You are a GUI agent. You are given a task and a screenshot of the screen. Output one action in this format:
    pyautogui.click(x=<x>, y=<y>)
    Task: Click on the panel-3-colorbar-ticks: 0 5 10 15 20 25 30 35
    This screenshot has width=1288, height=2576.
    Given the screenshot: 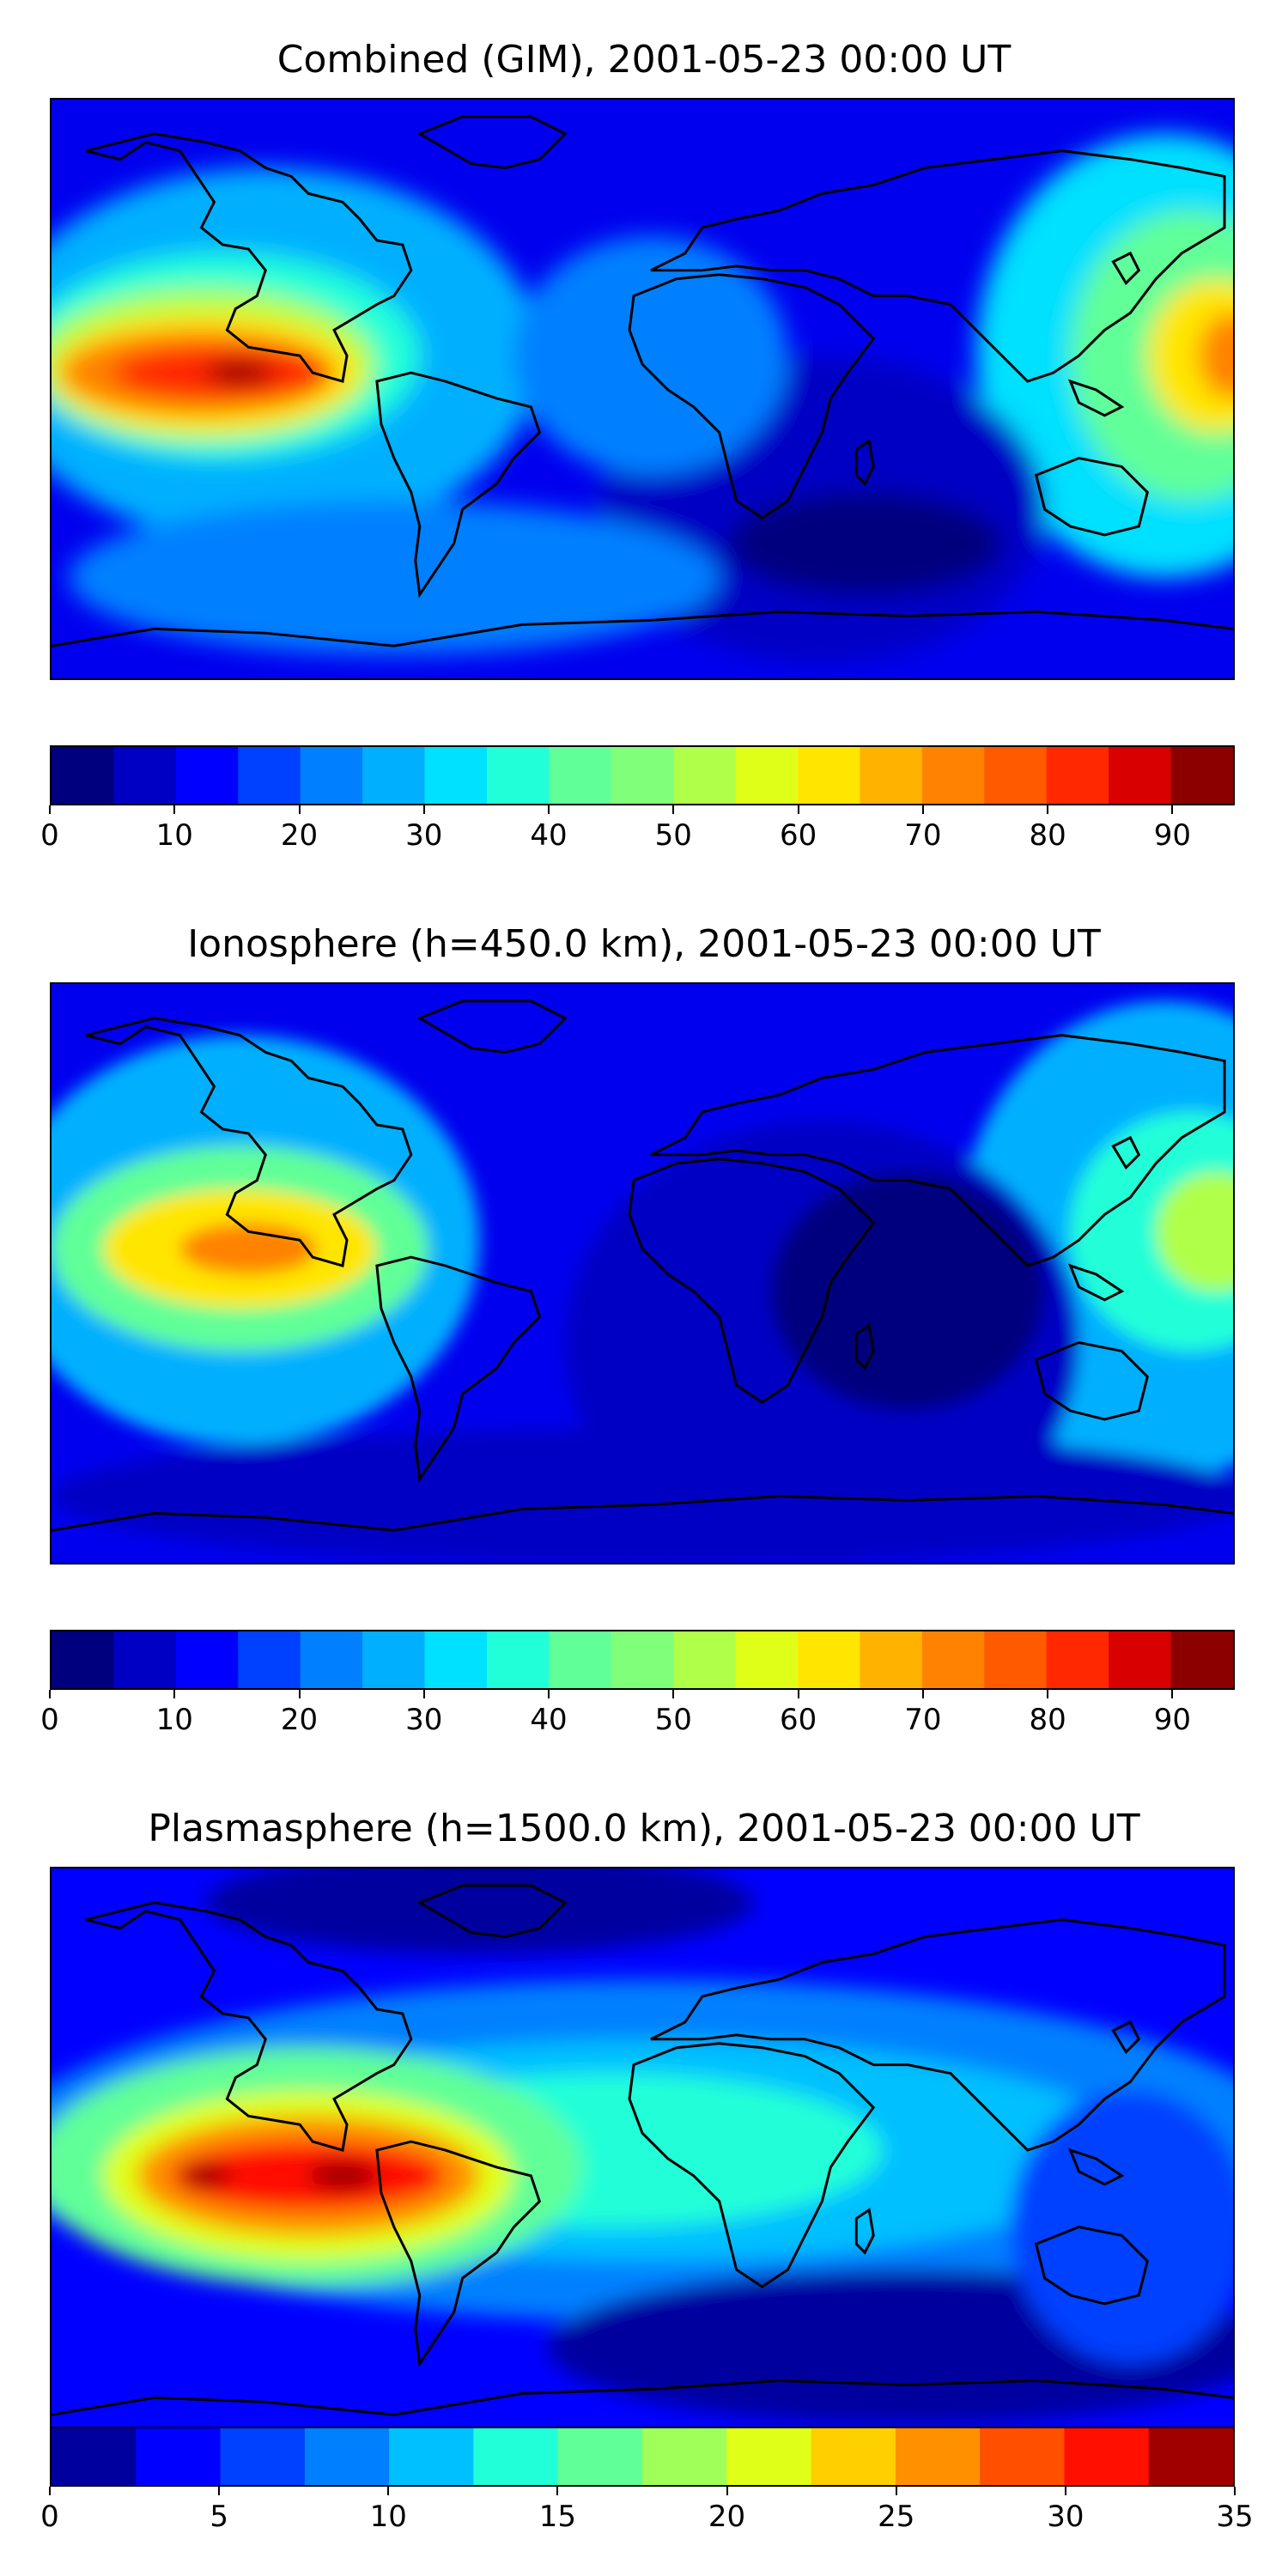 What is the action you would take?
    pyautogui.click(x=647, y=2513)
    